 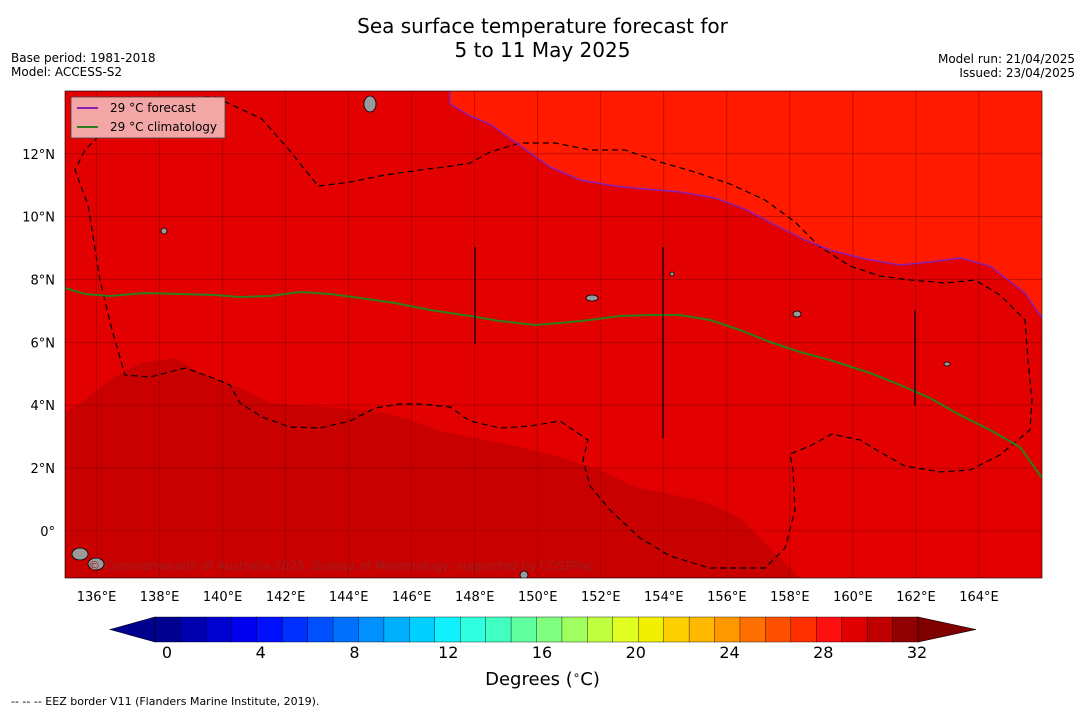 I want to click on lon-tick-label: 154°E, so click(x=664, y=597).